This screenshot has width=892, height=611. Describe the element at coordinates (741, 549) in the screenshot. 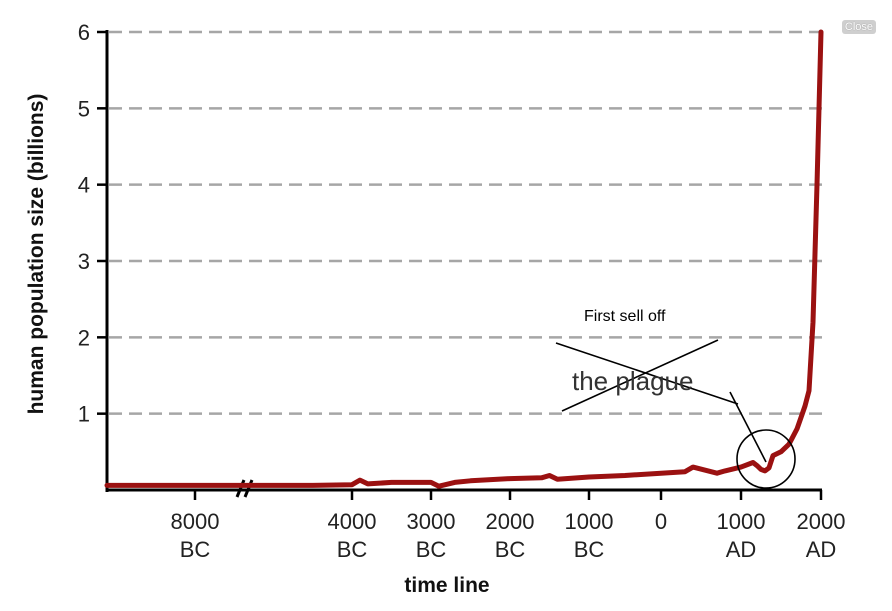

I see `x-tick-label-6-1: AD` at that location.